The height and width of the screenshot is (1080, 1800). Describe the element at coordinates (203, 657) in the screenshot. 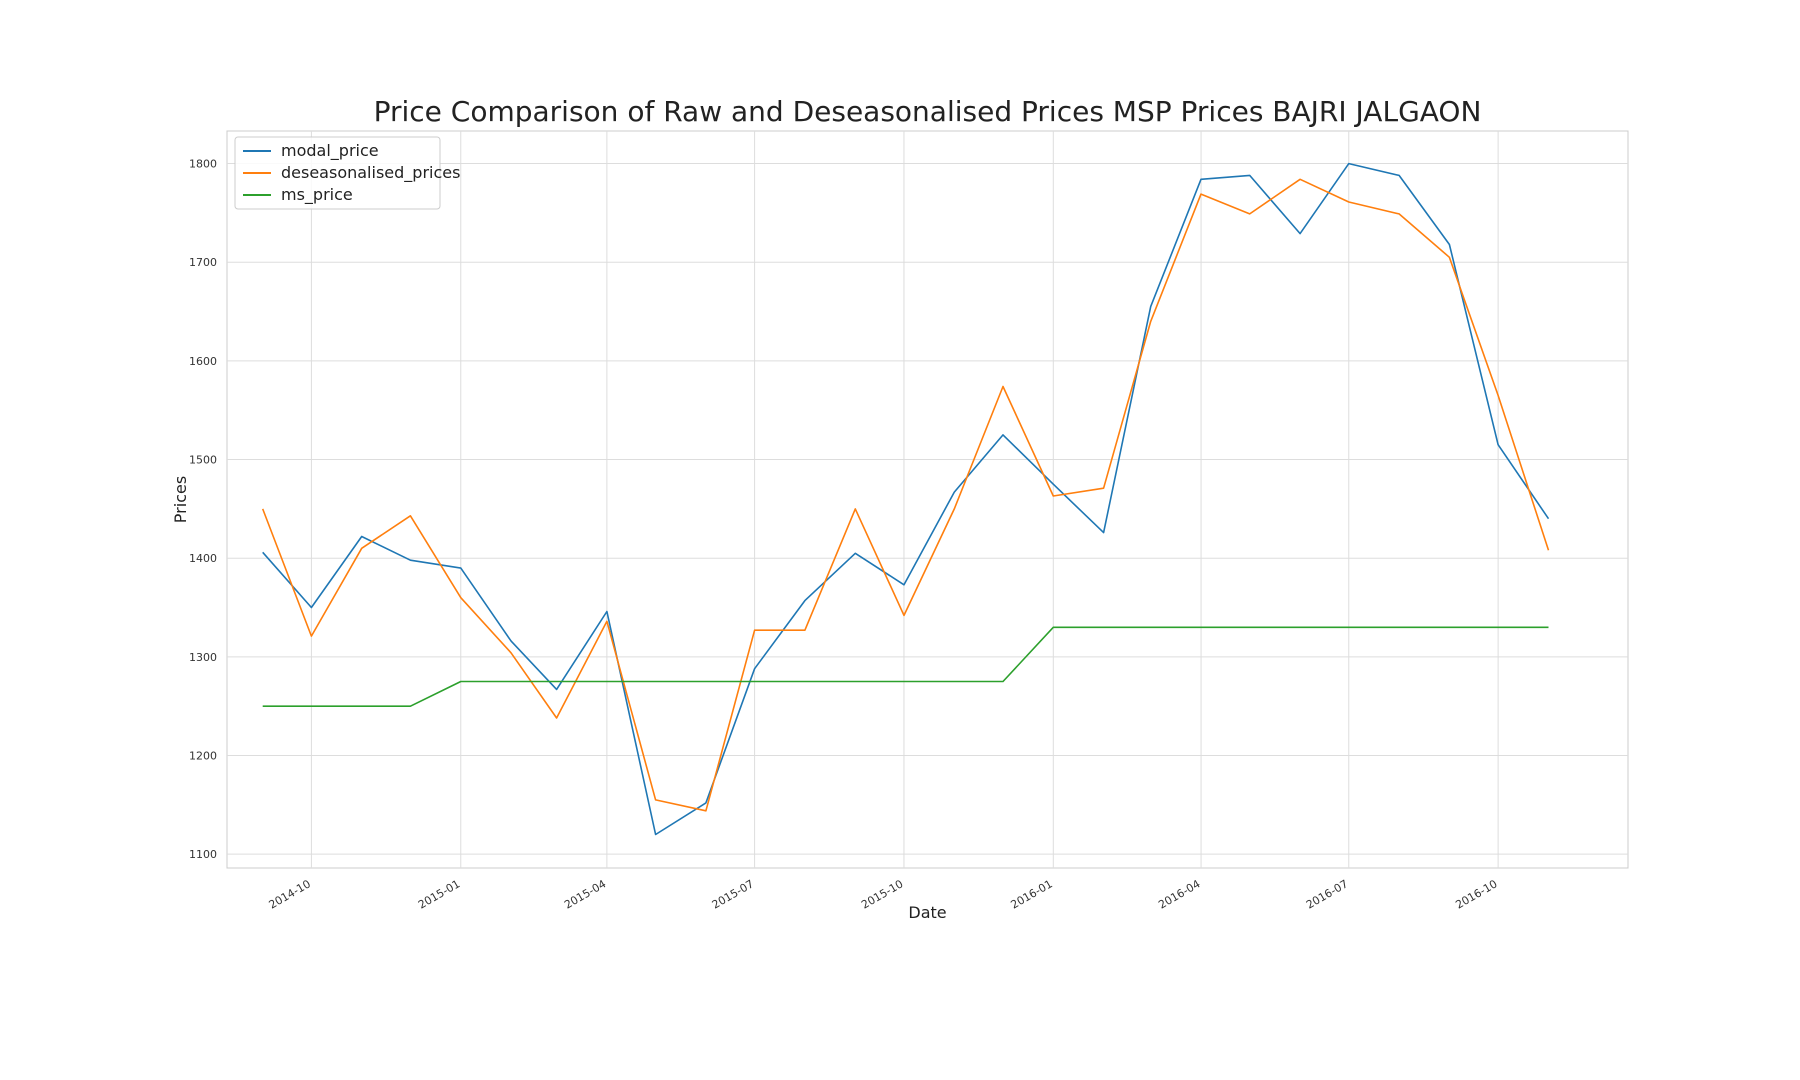

I see `y-tick-label: 1300` at that location.